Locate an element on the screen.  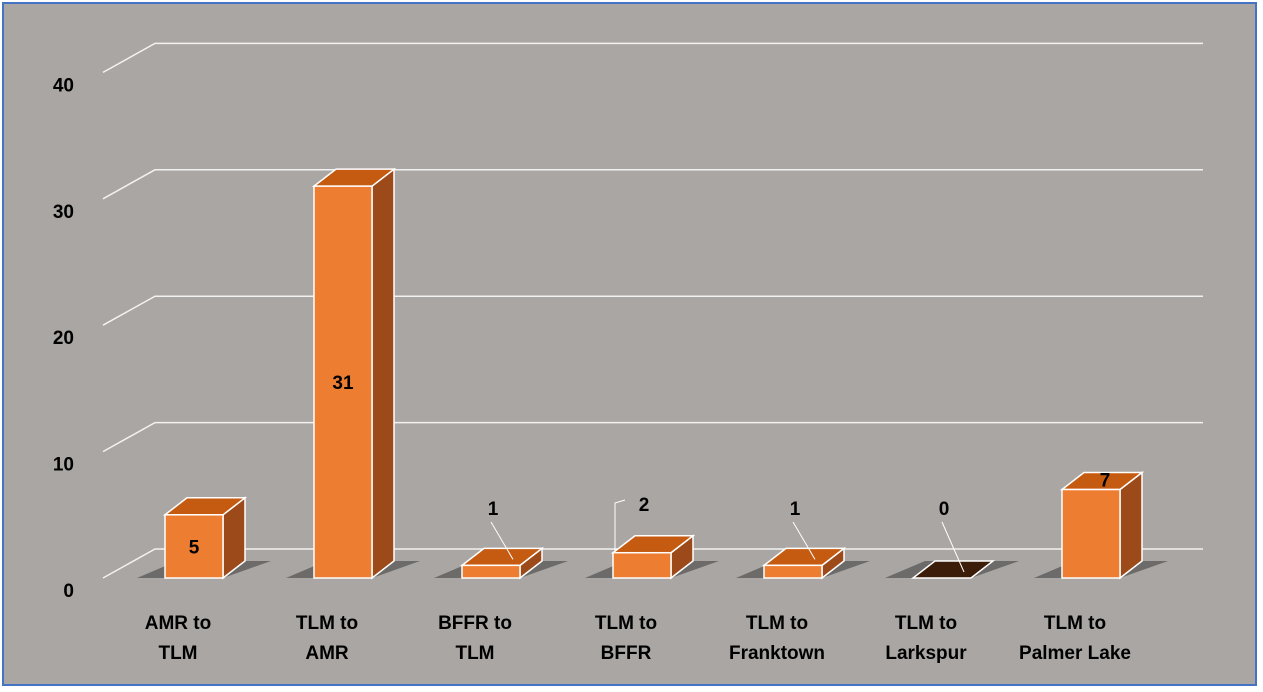
y-tick-label: 10 is located at coordinates (63, 465).